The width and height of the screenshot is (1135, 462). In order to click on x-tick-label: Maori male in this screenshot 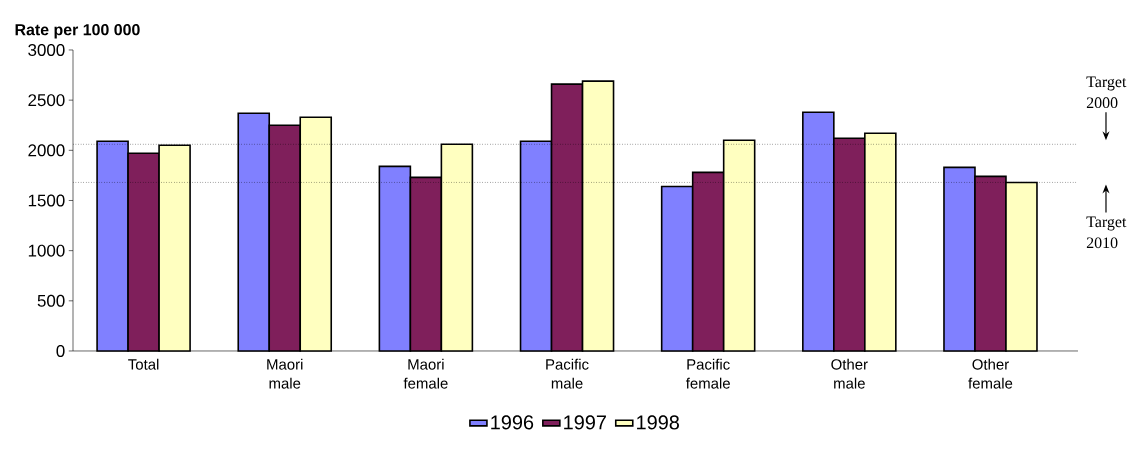, I will do `click(285, 373)`.